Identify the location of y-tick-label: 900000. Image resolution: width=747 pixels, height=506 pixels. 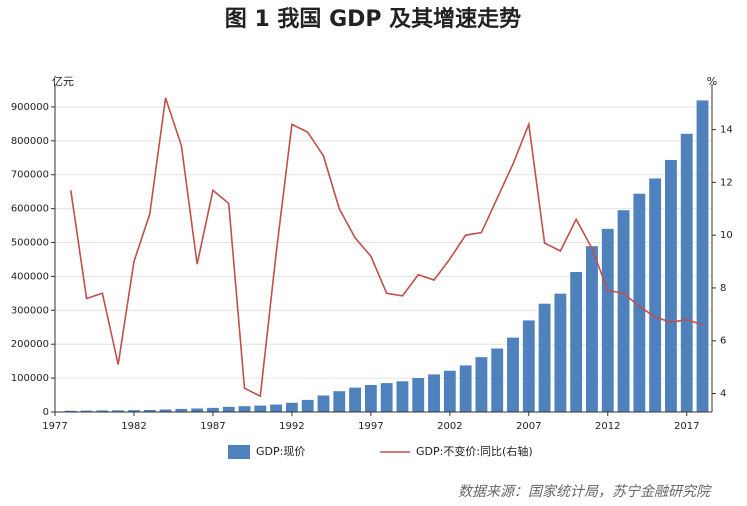
(30, 107).